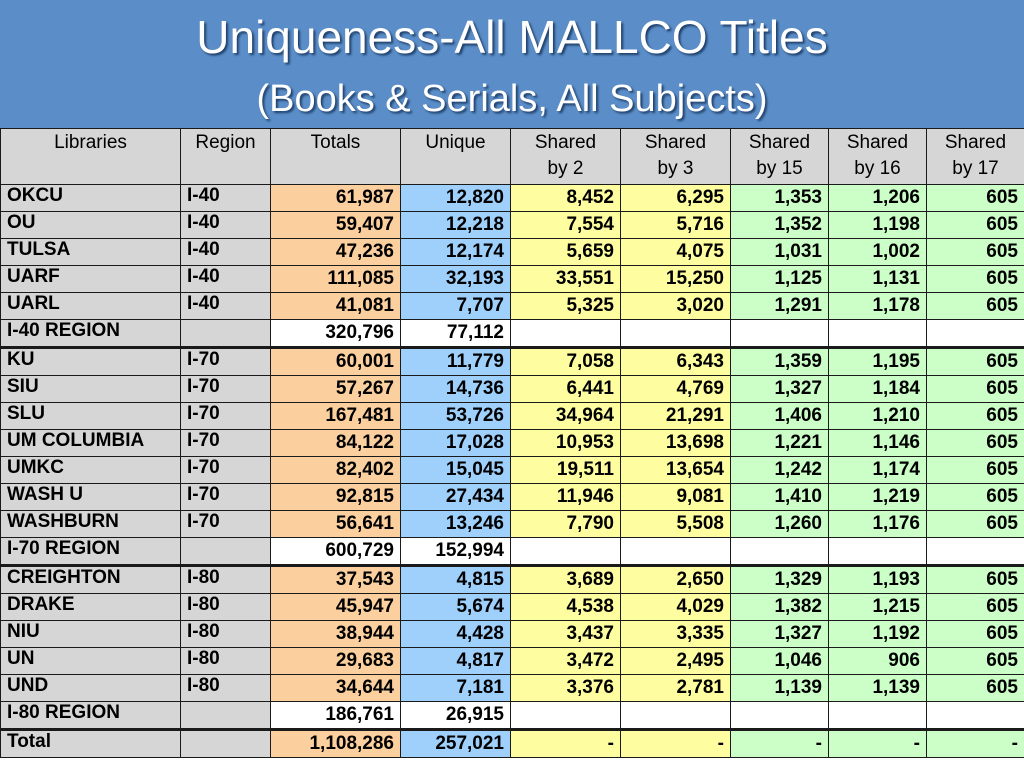 The height and width of the screenshot is (768, 1024). What do you see at coordinates (565, 416) in the screenshot?
I see `cell-shared-by-2: 34,964` at bounding box center [565, 416].